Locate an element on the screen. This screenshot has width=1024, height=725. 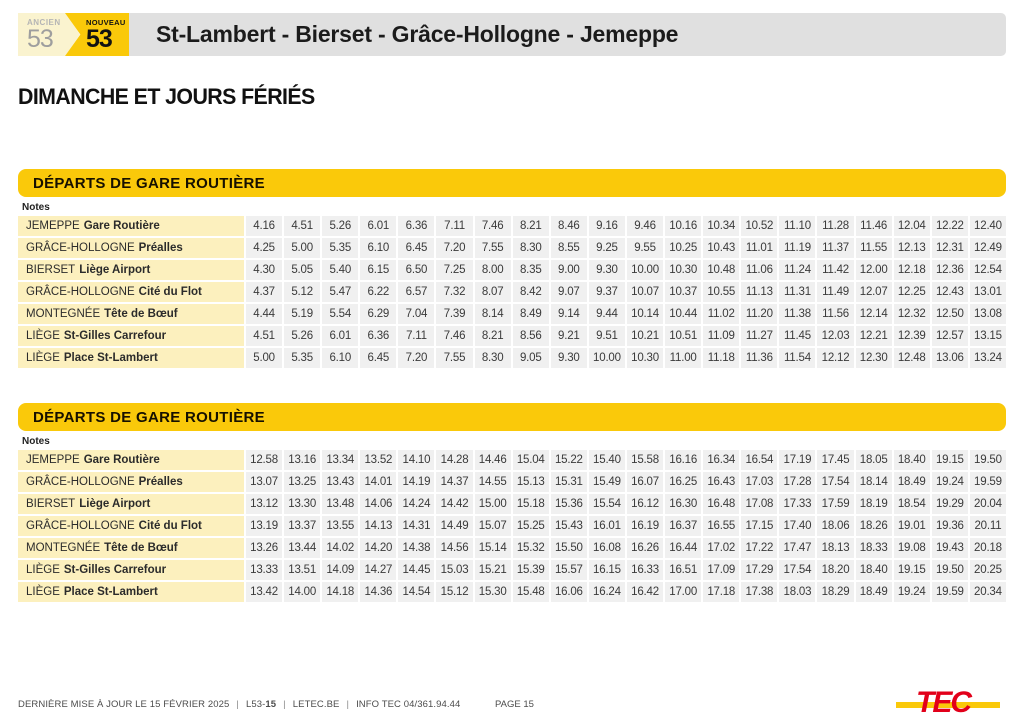
departure-time-cell: 7.20 is located at coordinates (454, 248).